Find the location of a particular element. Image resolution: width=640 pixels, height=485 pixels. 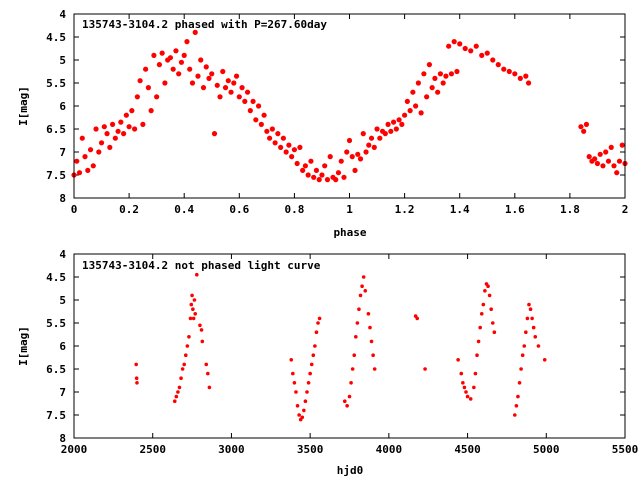

unphased-chart-title: 135743-3104.2 not phased light curve is located at coordinates (201, 265).